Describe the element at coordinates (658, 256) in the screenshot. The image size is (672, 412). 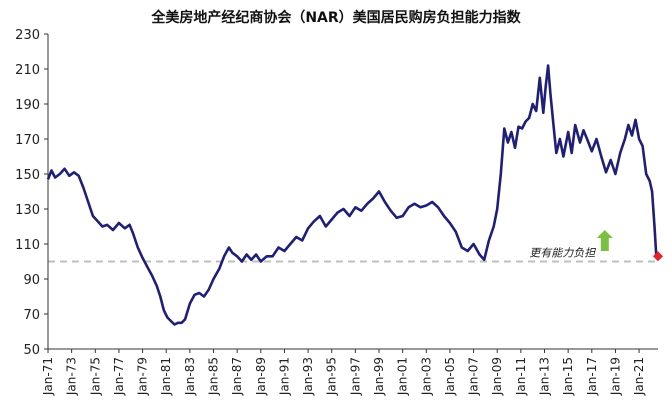
I see `end-marker` at that location.